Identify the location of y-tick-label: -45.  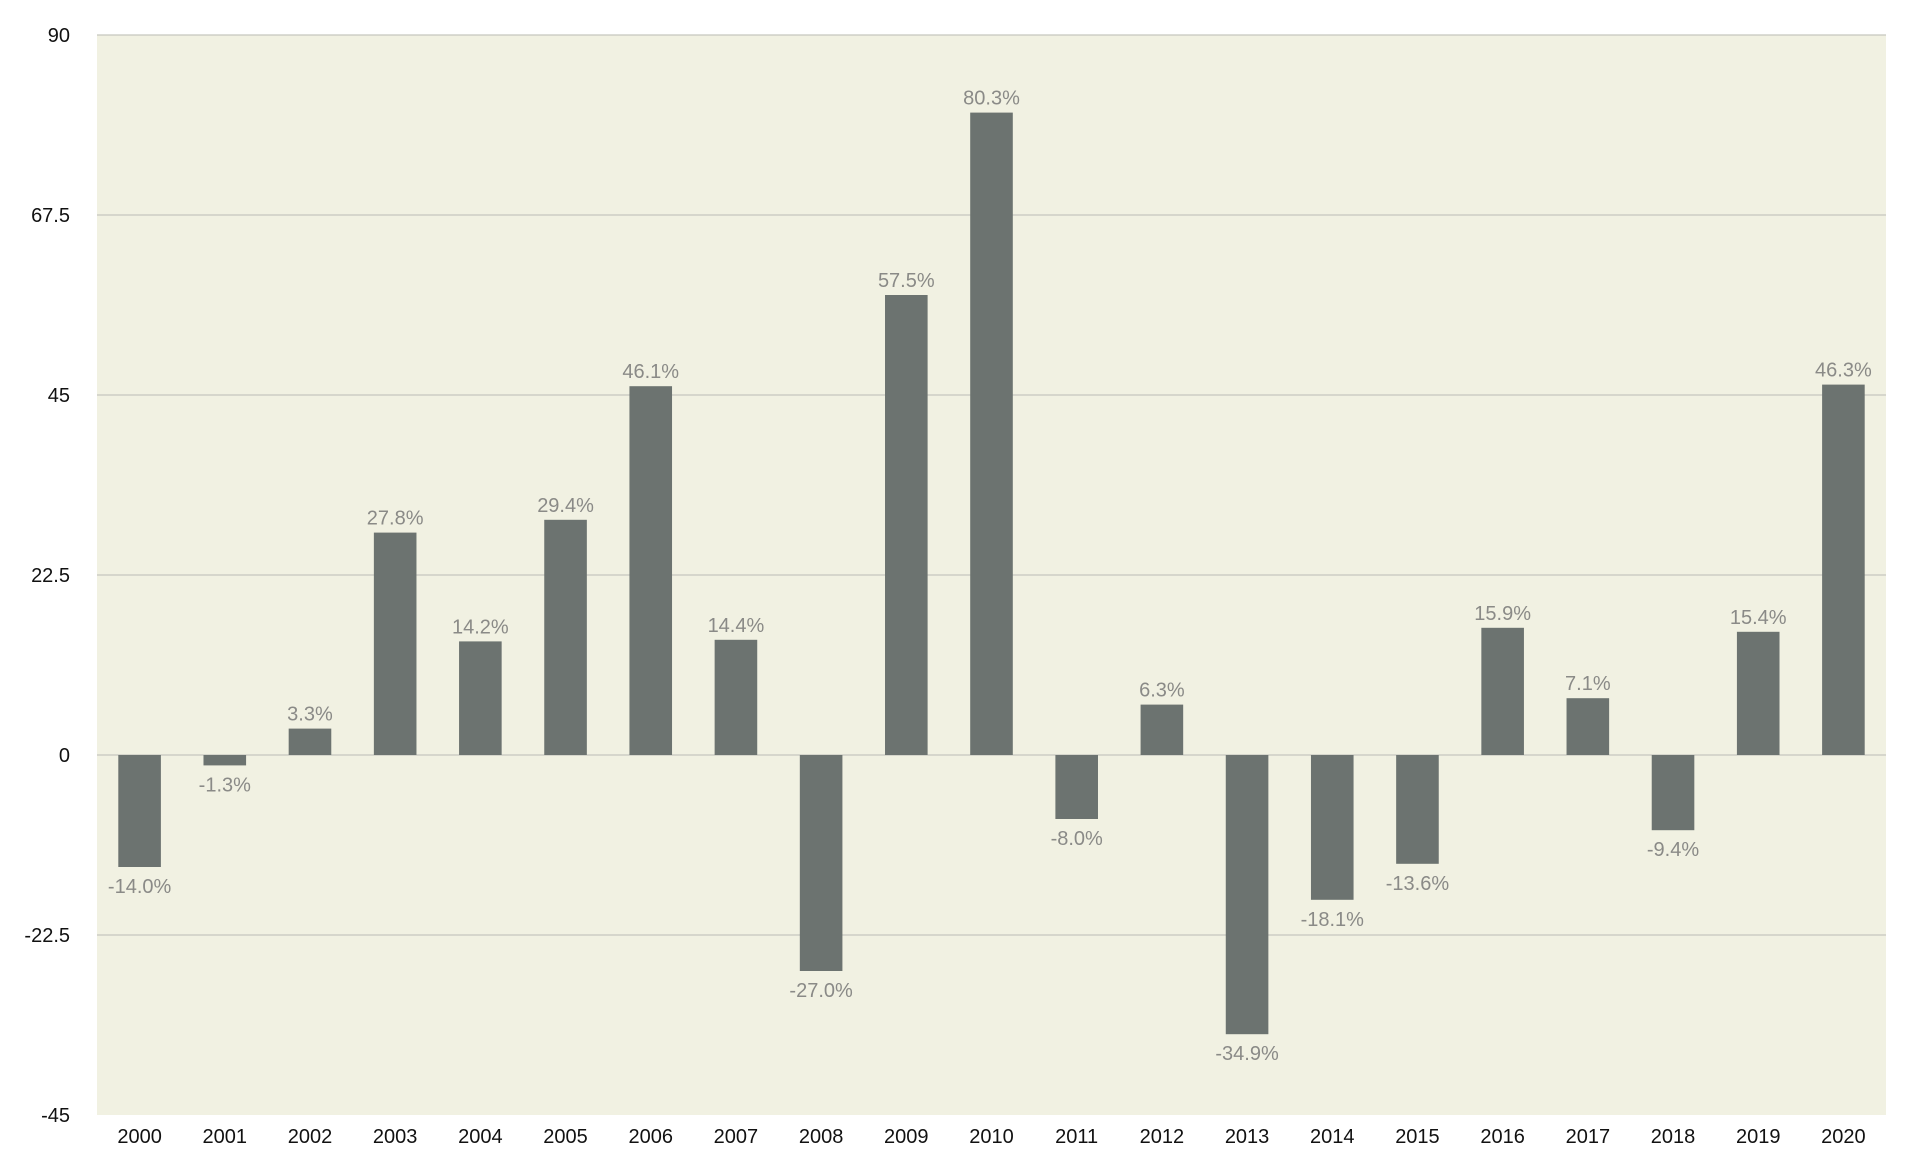
(55, 1116).